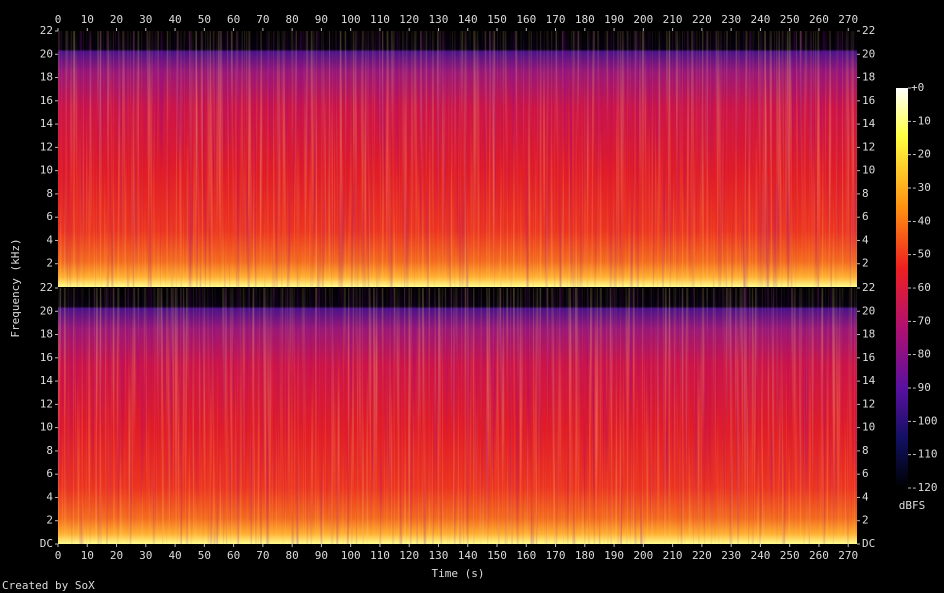 The height and width of the screenshot is (593, 944). Describe the element at coordinates (760, 555) in the screenshot. I see `x-tick-label: 240` at that location.